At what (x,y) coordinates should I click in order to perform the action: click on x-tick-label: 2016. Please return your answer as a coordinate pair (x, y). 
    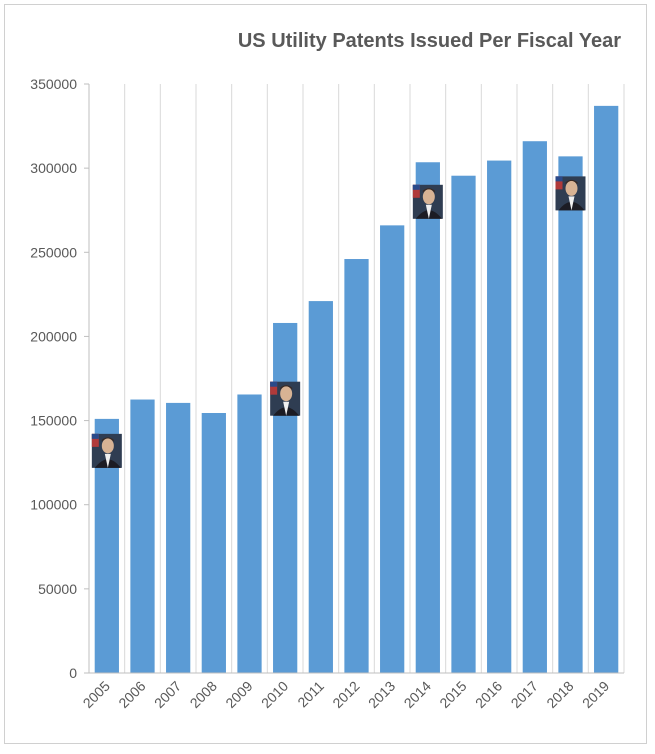
    Looking at the image, I should click on (488, 694).